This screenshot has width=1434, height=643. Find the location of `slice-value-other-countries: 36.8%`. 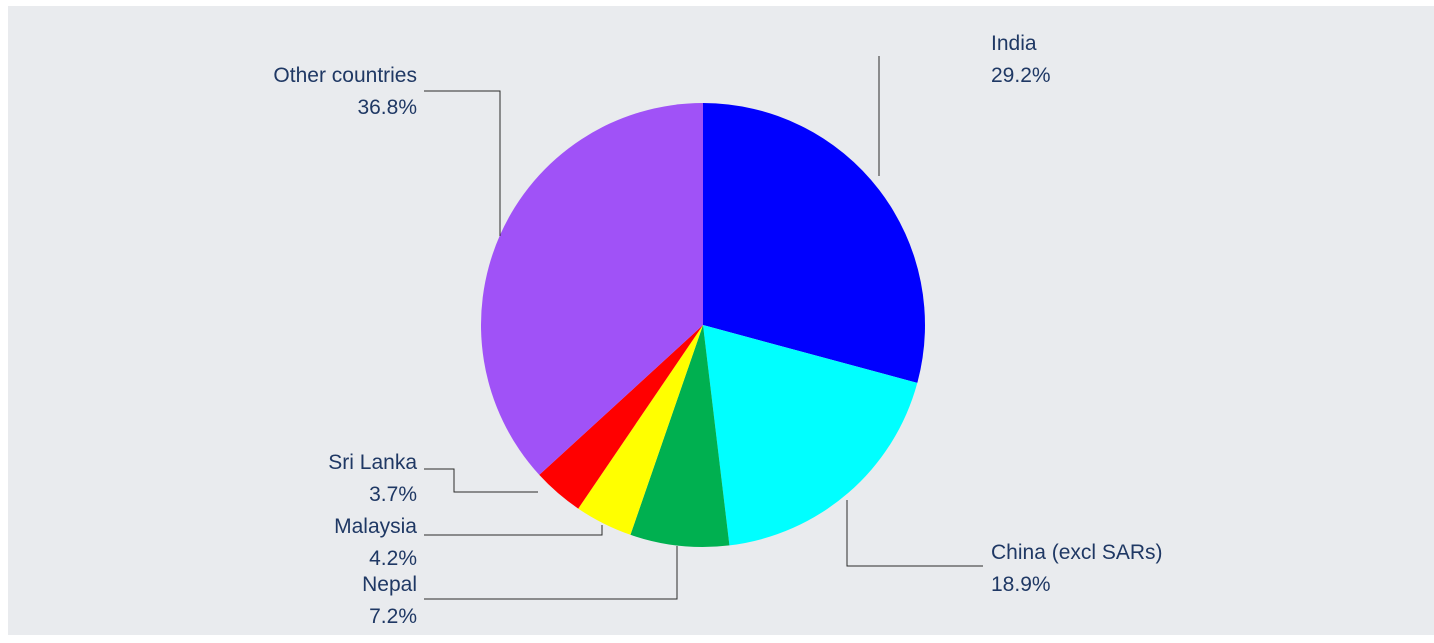

slice-value-other-countries: 36.8% is located at coordinates (387, 107).